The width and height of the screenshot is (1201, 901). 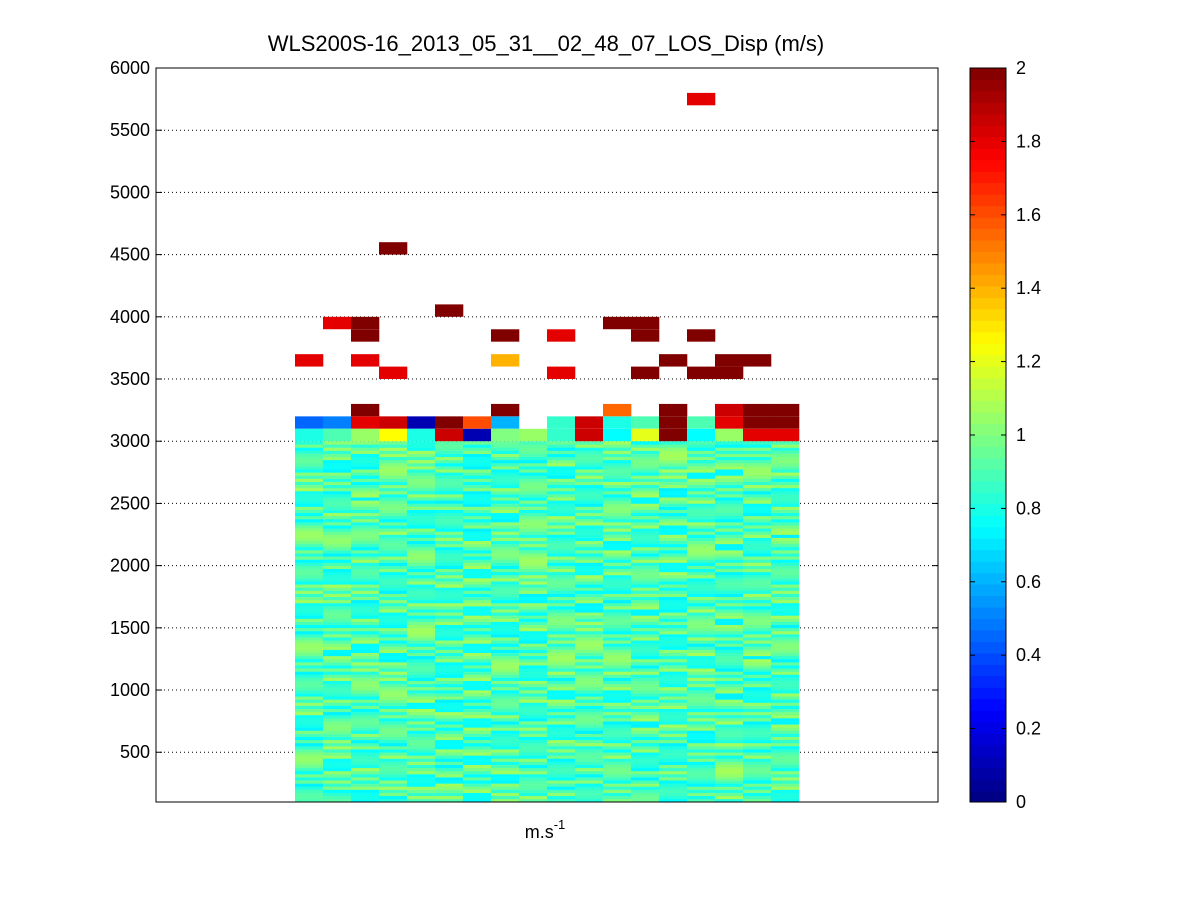 What do you see at coordinates (130, 628) in the screenshot?
I see `y-tick-label: 1500` at bounding box center [130, 628].